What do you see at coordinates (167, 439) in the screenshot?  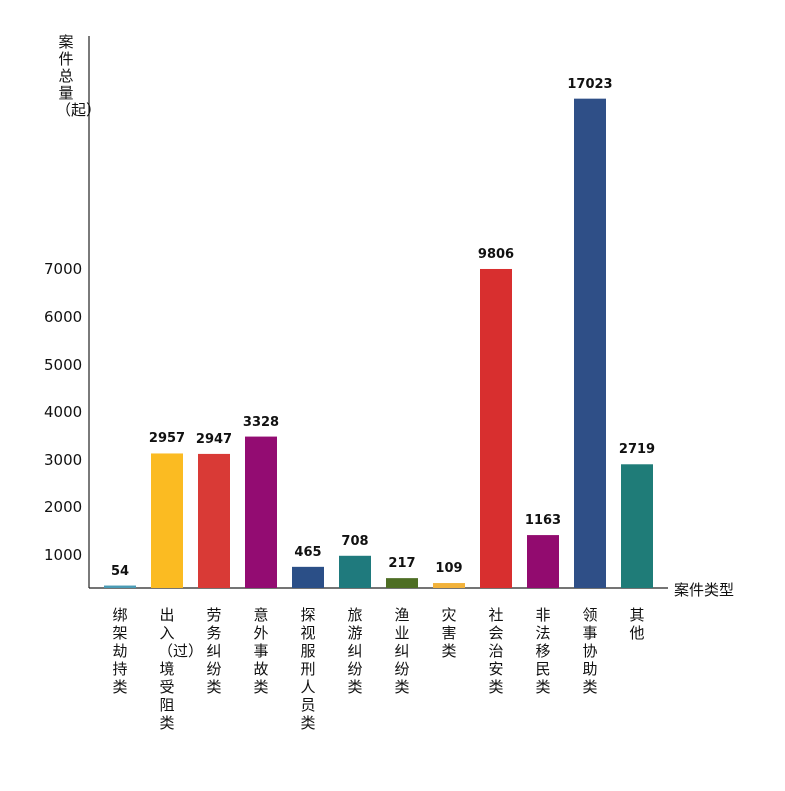 I see `bar-value-label: 2957` at bounding box center [167, 439].